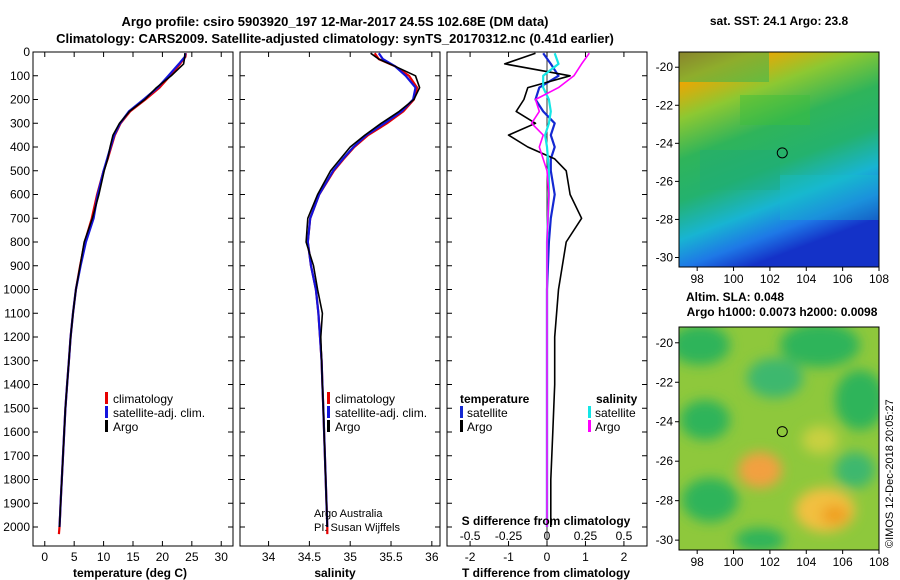 This screenshot has width=900, height=580. Describe the element at coordinates (20, 242) in the screenshot. I see `ytick-label: 800` at that location.